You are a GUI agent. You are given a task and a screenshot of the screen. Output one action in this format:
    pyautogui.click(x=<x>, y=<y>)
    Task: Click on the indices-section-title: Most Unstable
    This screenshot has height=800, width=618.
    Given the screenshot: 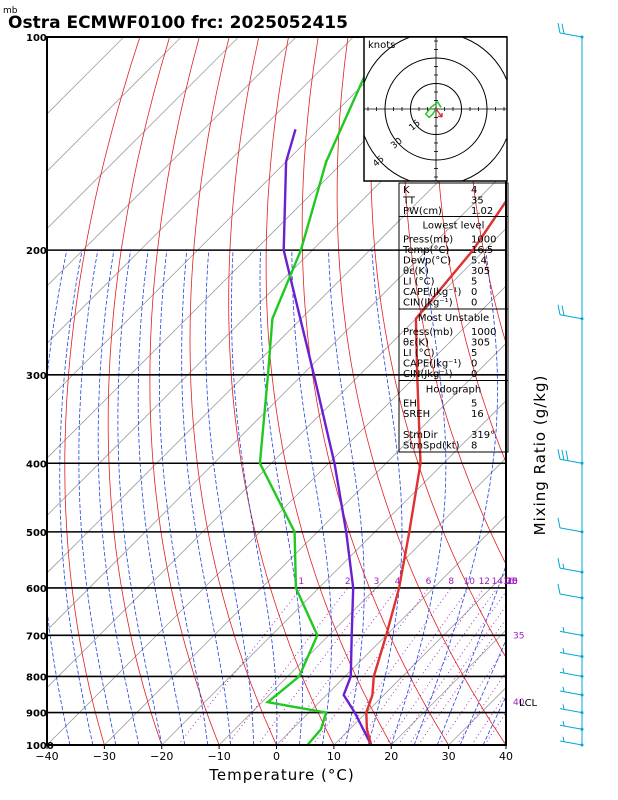 What is the action you would take?
    pyautogui.click(x=453, y=318)
    